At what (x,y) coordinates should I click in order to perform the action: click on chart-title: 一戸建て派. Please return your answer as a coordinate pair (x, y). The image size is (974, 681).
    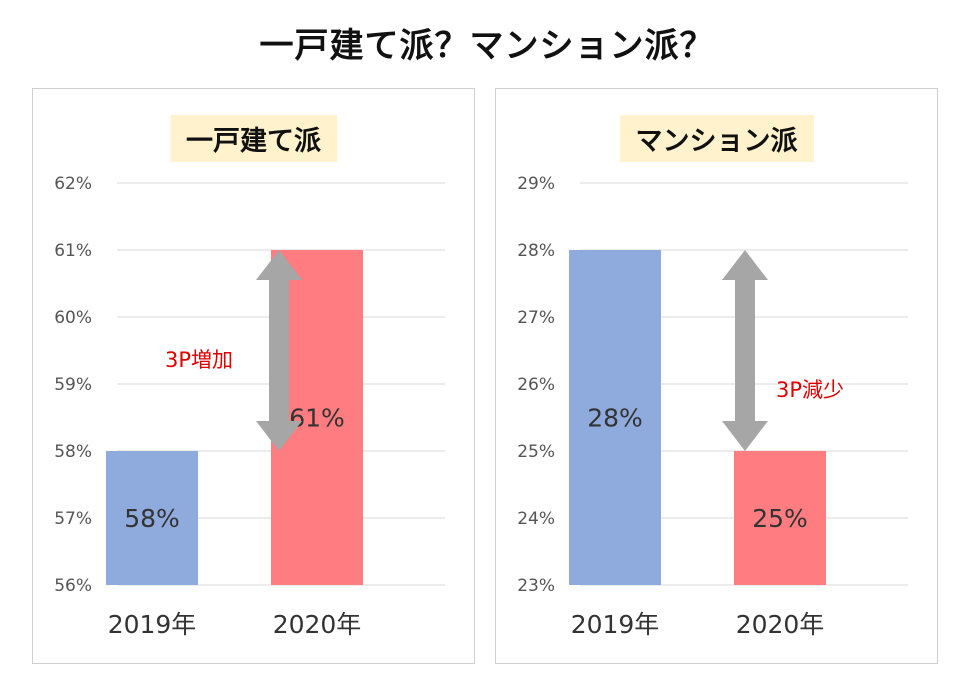
    Looking at the image, I should click on (253, 138).